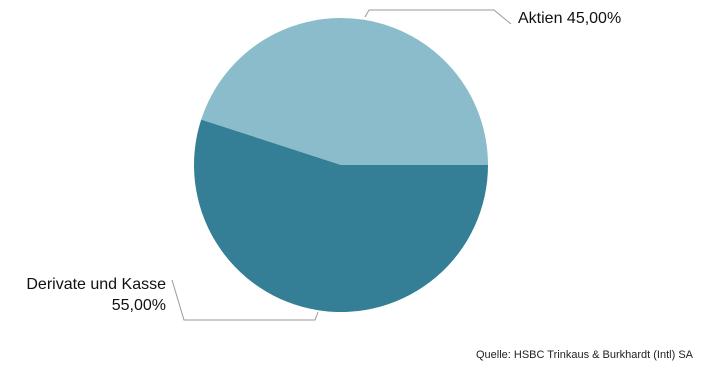 This screenshot has height=370, width=703. Describe the element at coordinates (96, 295) in the screenshot. I see `slice-label-derivate: Derivate und Kasse 55,00%` at that location.